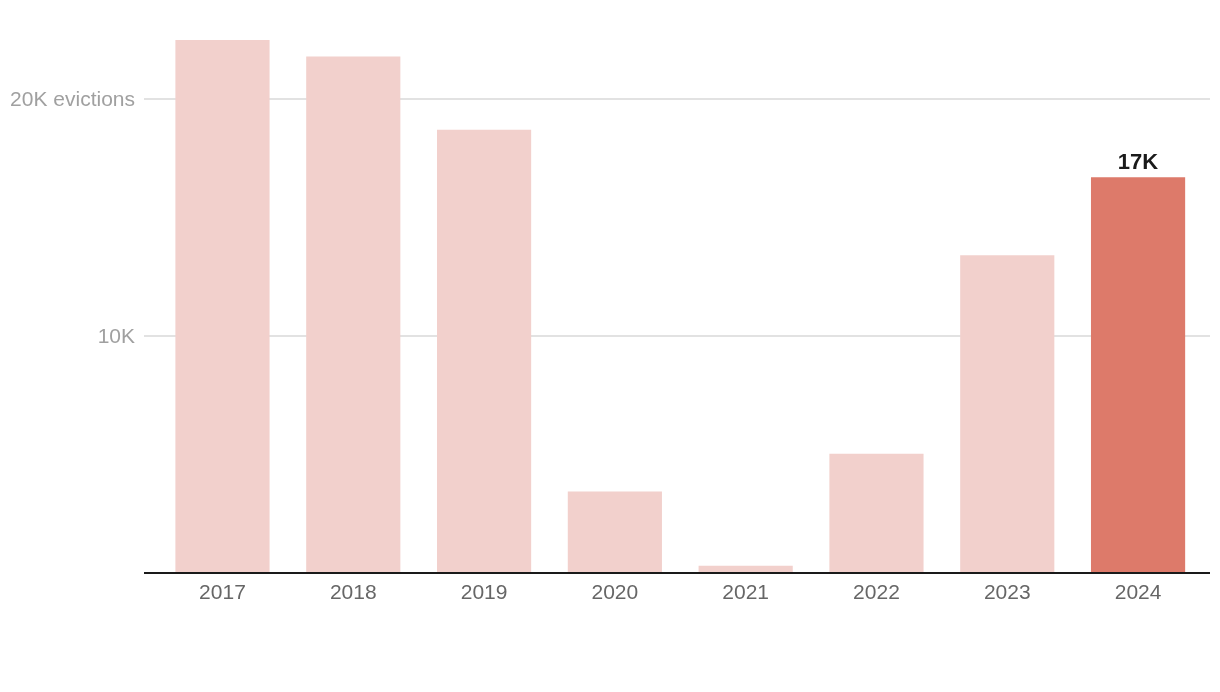 The width and height of the screenshot is (1220, 692). Describe the element at coordinates (116, 335) in the screenshot. I see `y-tick-label: 10K` at that location.